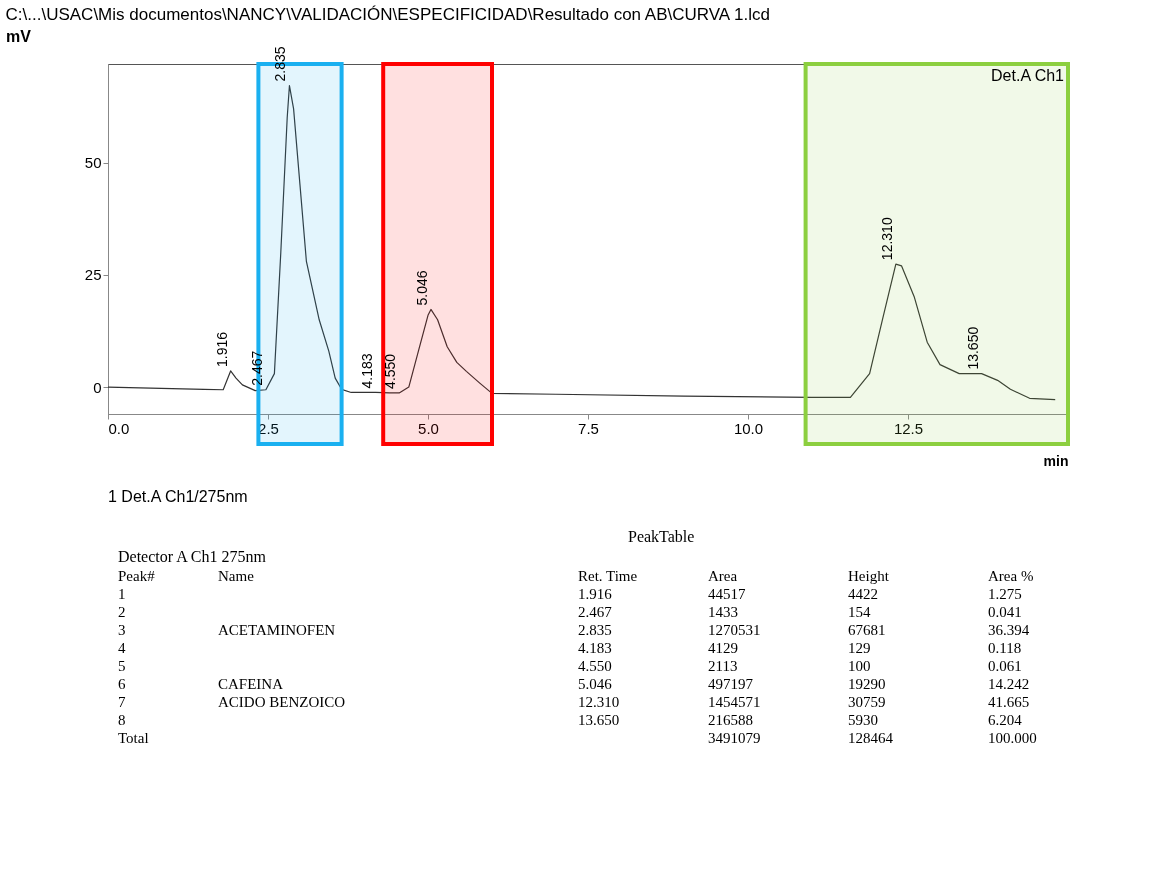  Describe the element at coordinates (119, 428) in the screenshot. I see `x-tick-label: 0.0` at that location.